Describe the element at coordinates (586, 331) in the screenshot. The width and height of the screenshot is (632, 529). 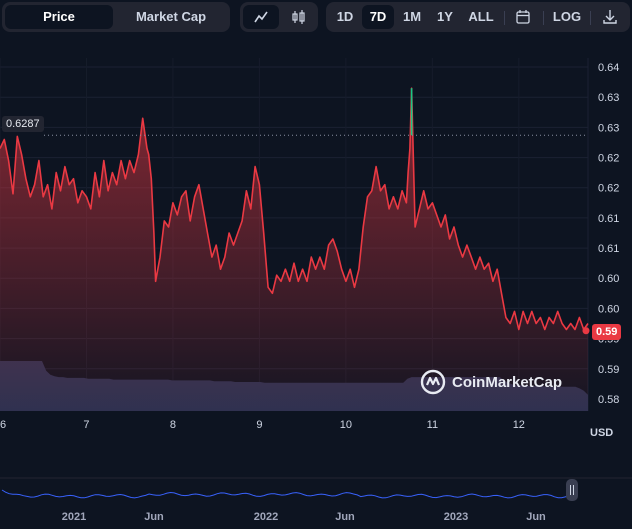
I see `current-price-dot` at that location.